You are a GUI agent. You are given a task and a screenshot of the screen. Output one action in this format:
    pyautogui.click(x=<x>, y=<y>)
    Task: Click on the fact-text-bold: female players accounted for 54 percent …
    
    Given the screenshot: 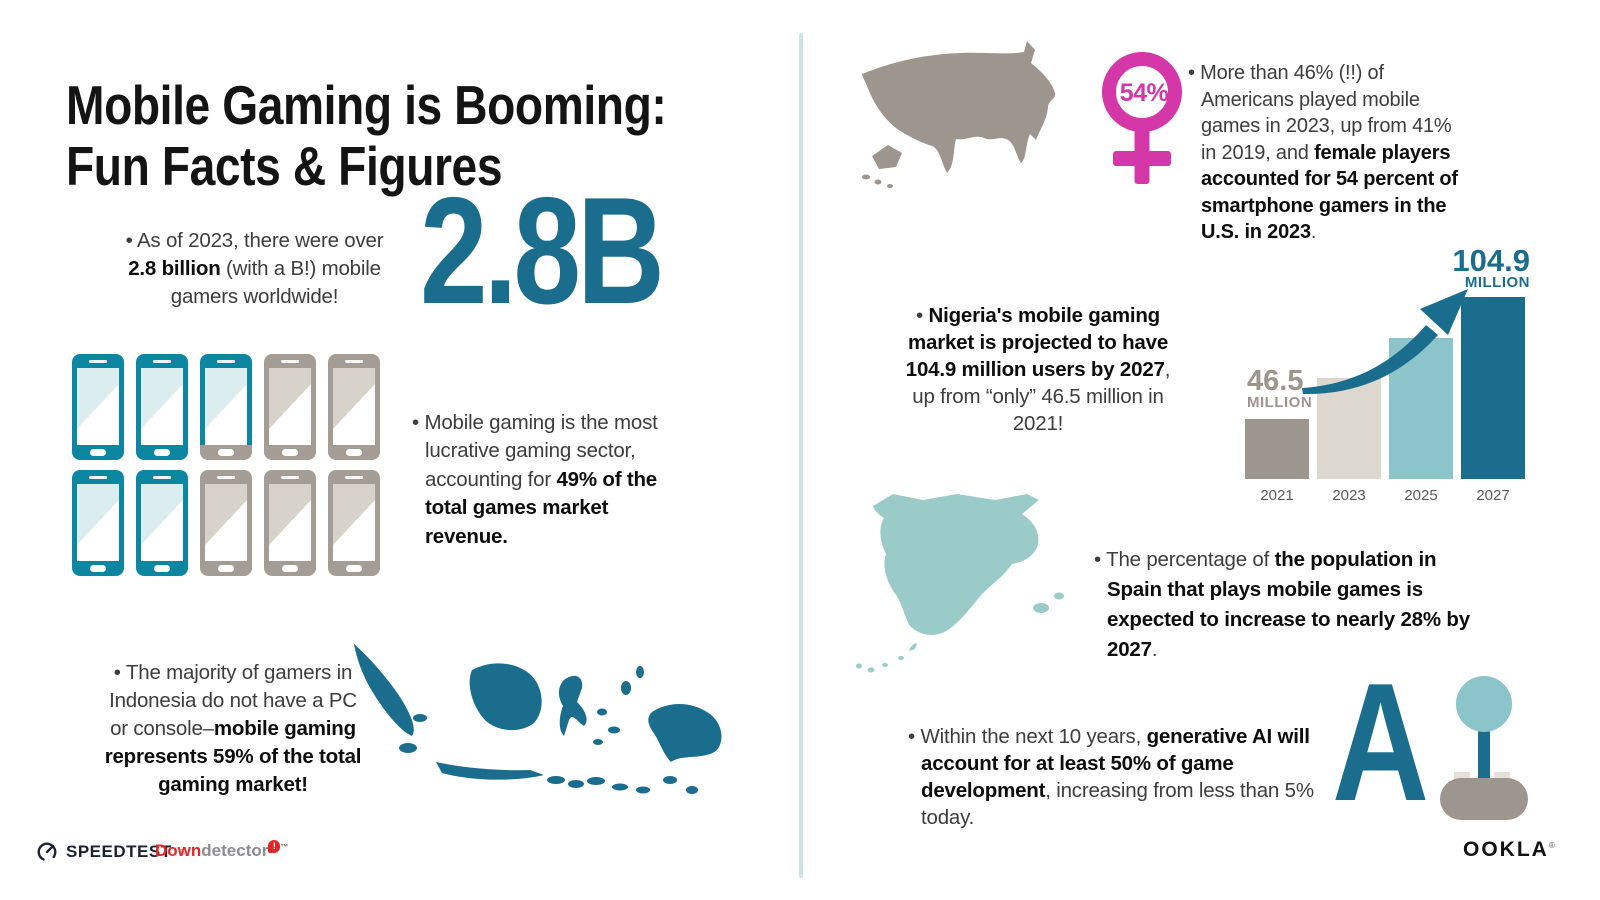 What is the action you would take?
    pyautogui.click(x=1329, y=192)
    